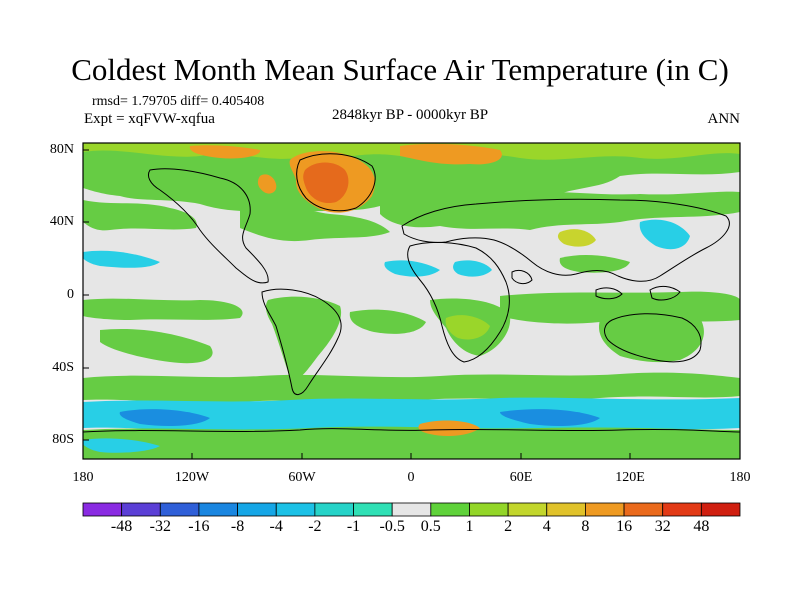 The image size is (800, 600). I want to click on colorbar-label: 8, so click(585, 526).